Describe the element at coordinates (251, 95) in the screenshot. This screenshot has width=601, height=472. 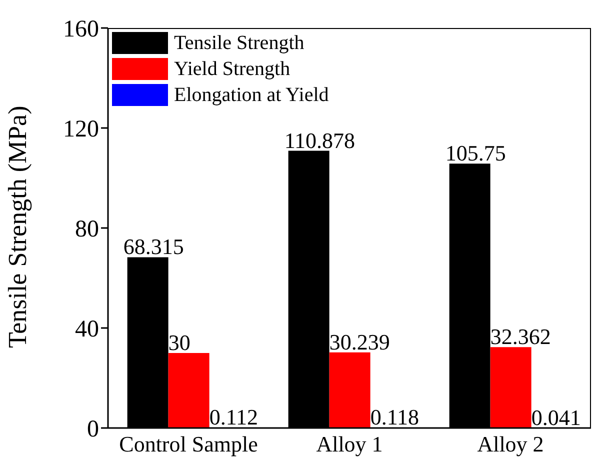
I see `legend-label: Elongation at Yield` at that location.